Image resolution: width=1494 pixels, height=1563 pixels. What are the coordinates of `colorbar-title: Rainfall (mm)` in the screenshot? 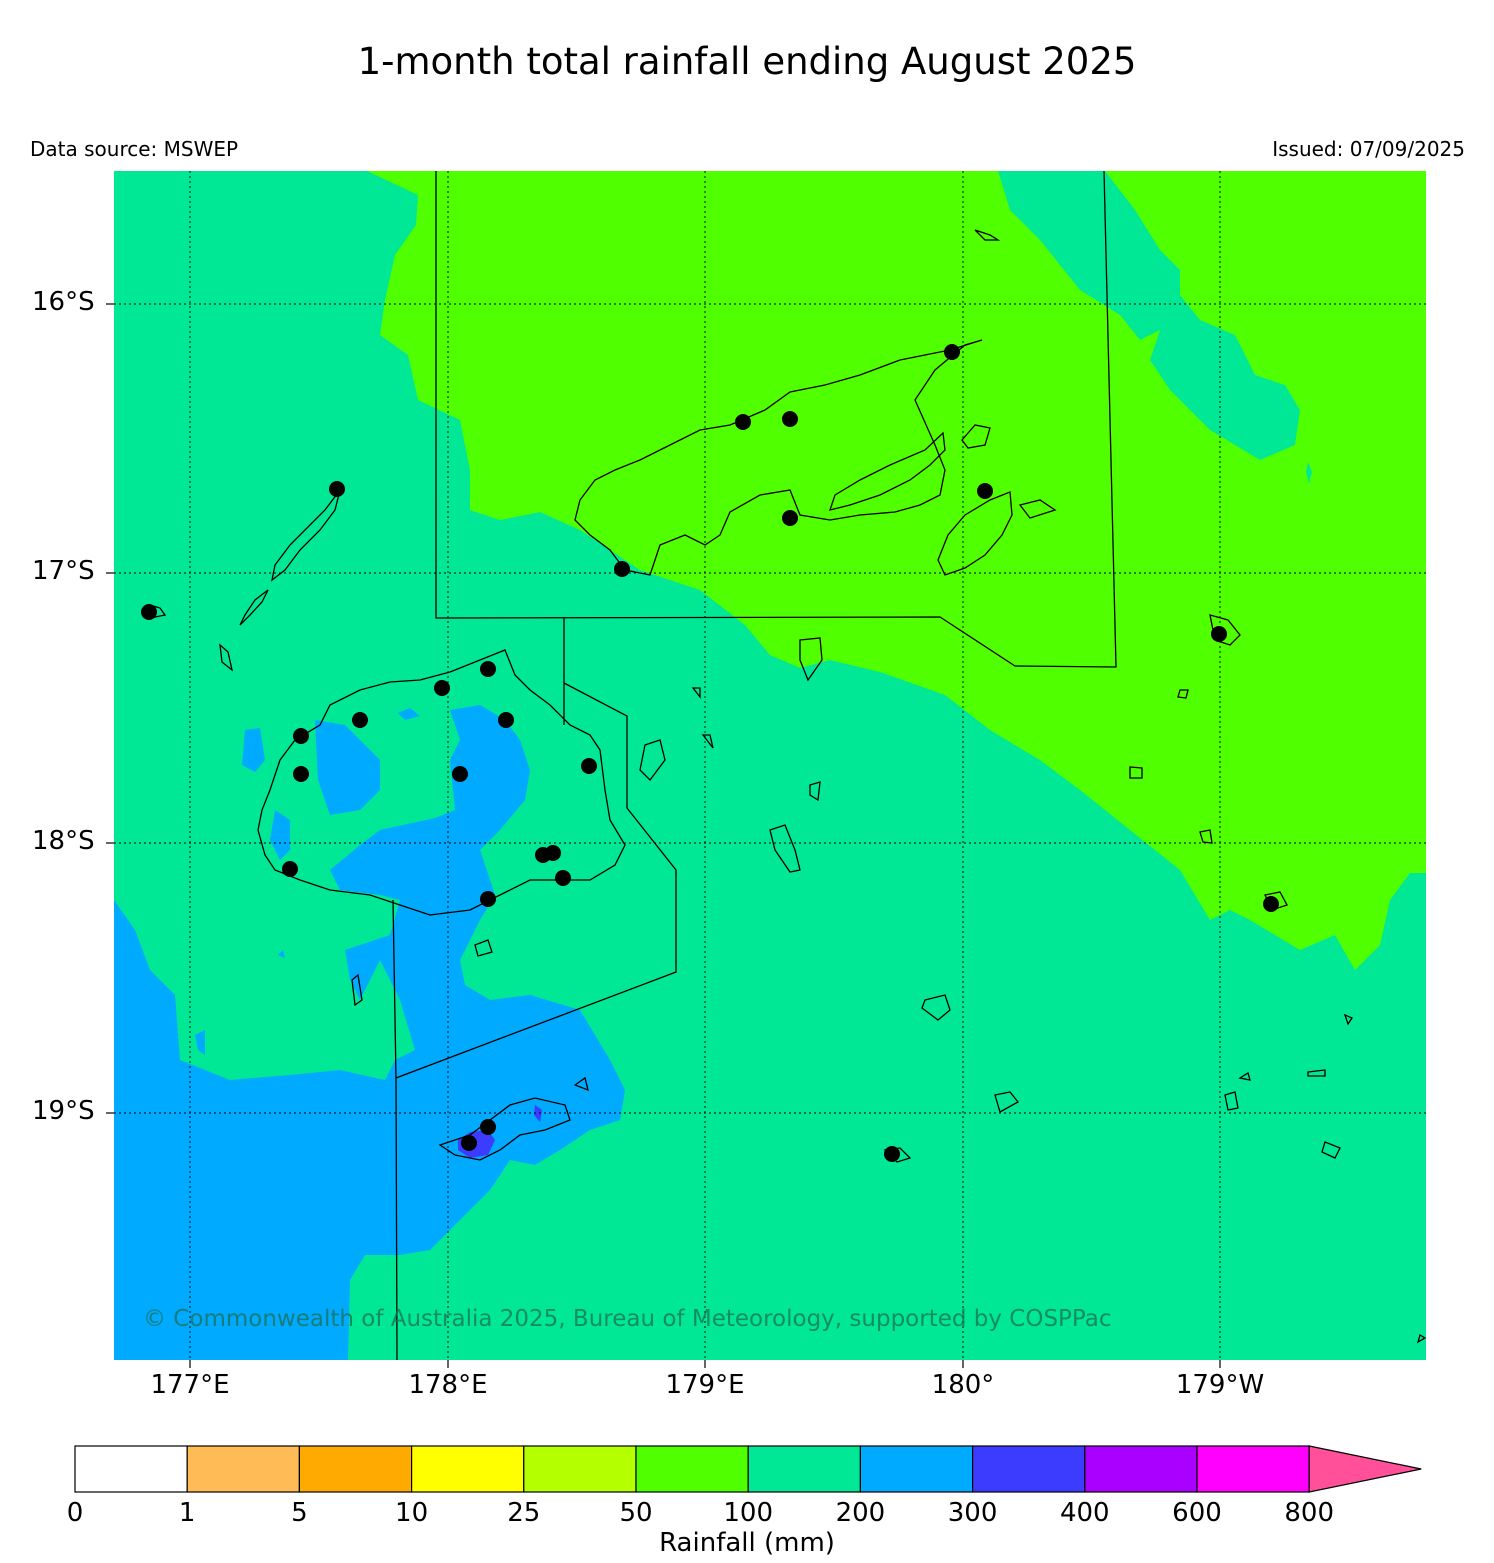 It's located at (747, 1543).